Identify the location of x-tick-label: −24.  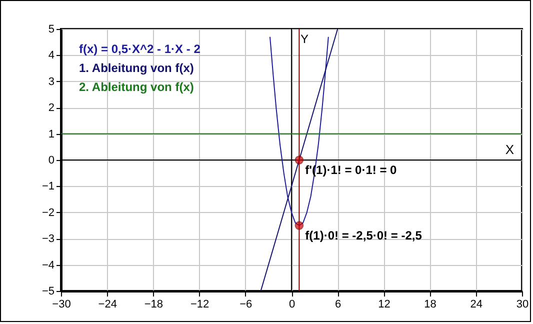
(107, 304).